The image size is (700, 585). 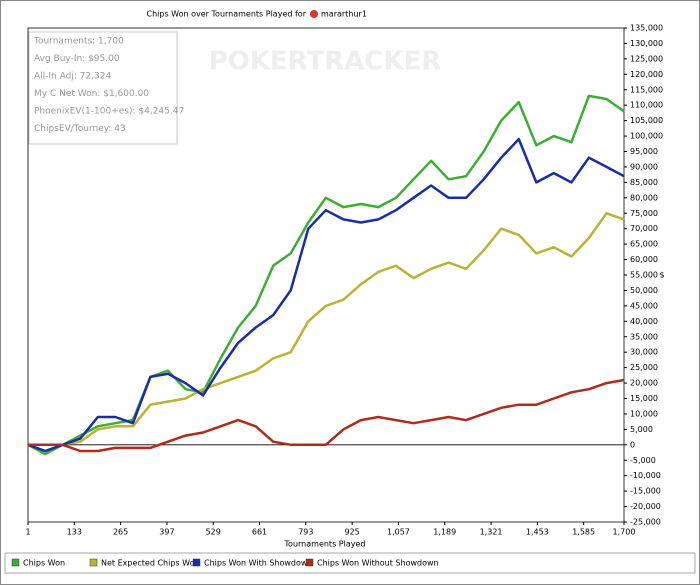 I want to click on y-tick-label: 100,000, so click(x=646, y=136).